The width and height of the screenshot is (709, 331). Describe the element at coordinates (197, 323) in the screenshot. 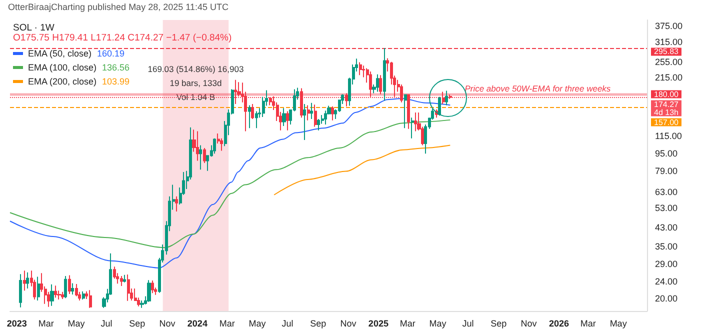

I see `x-tick-label: 2024` at that location.